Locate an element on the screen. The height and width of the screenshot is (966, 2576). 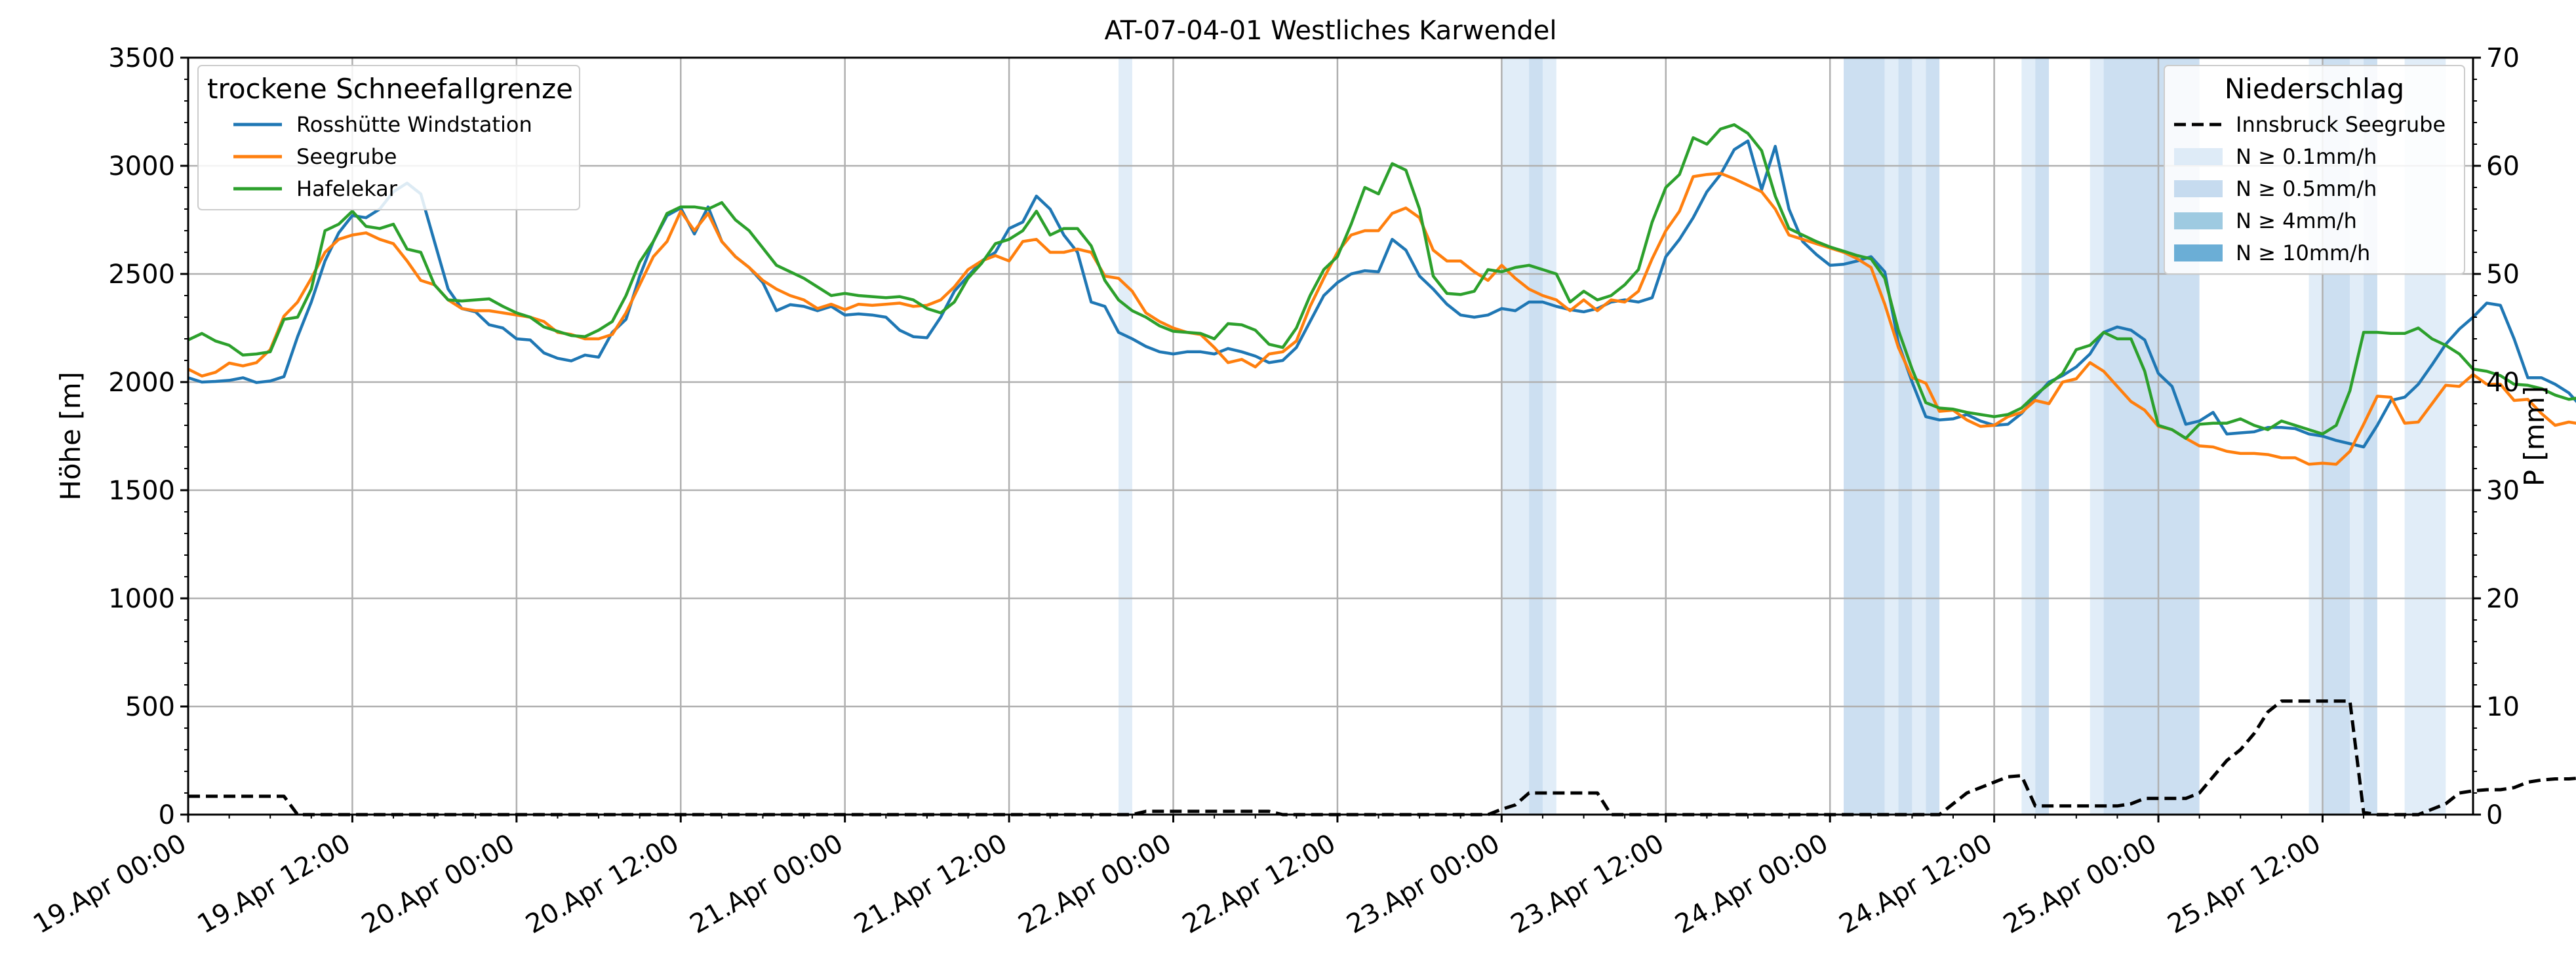
y2-axis-label: P [mm] is located at coordinates (2534, 436).